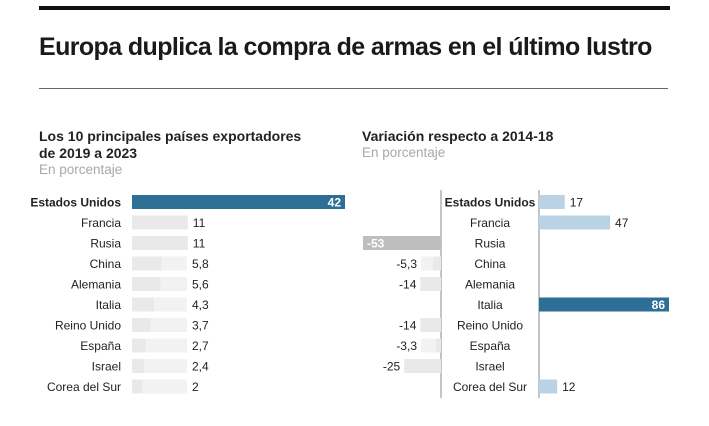  What do you see at coordinates (137, 386) in the screenshot?
I see `left-bar-corea-del-sur` at bounding box center [137, 386].